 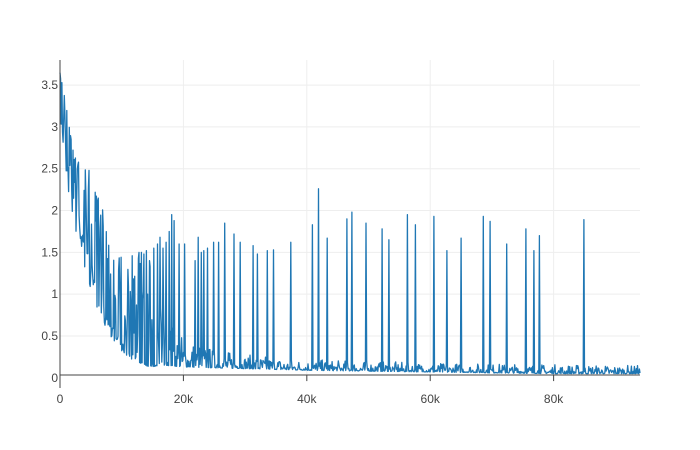 I want to click on y-tick-label: 1, so click(x=54, y=294).